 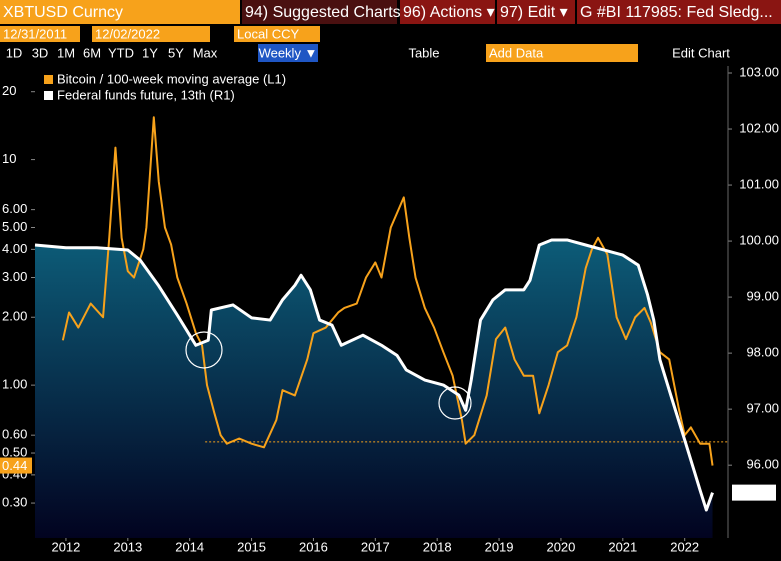 I want to click on y-tick-label: 0.60, so click(x=14, y=434).